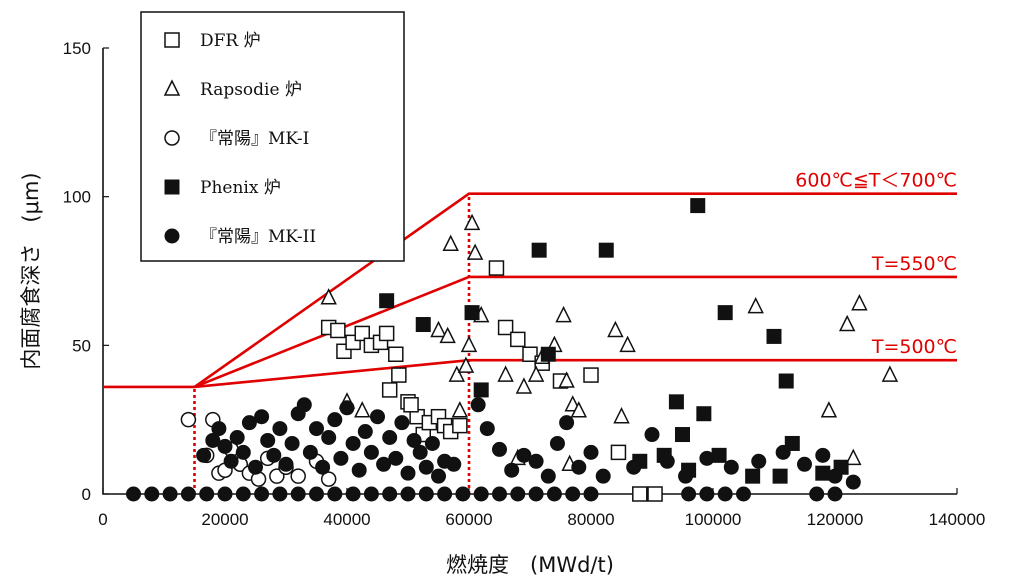 This screenshot has width=1009, height=583. Describe the element at coordinates (713, 519) in the screenshot. I see `x-tick-label: 100000` at that location.